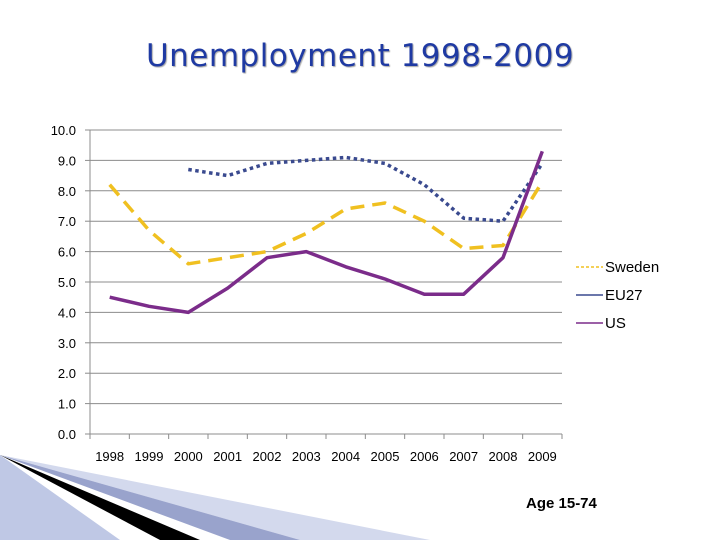 The image size is (720, 540). What do you see at coordinates (267, 456) in the screenshot?
I see `x-tick-label: 2002` at bounding box center [267, 456].